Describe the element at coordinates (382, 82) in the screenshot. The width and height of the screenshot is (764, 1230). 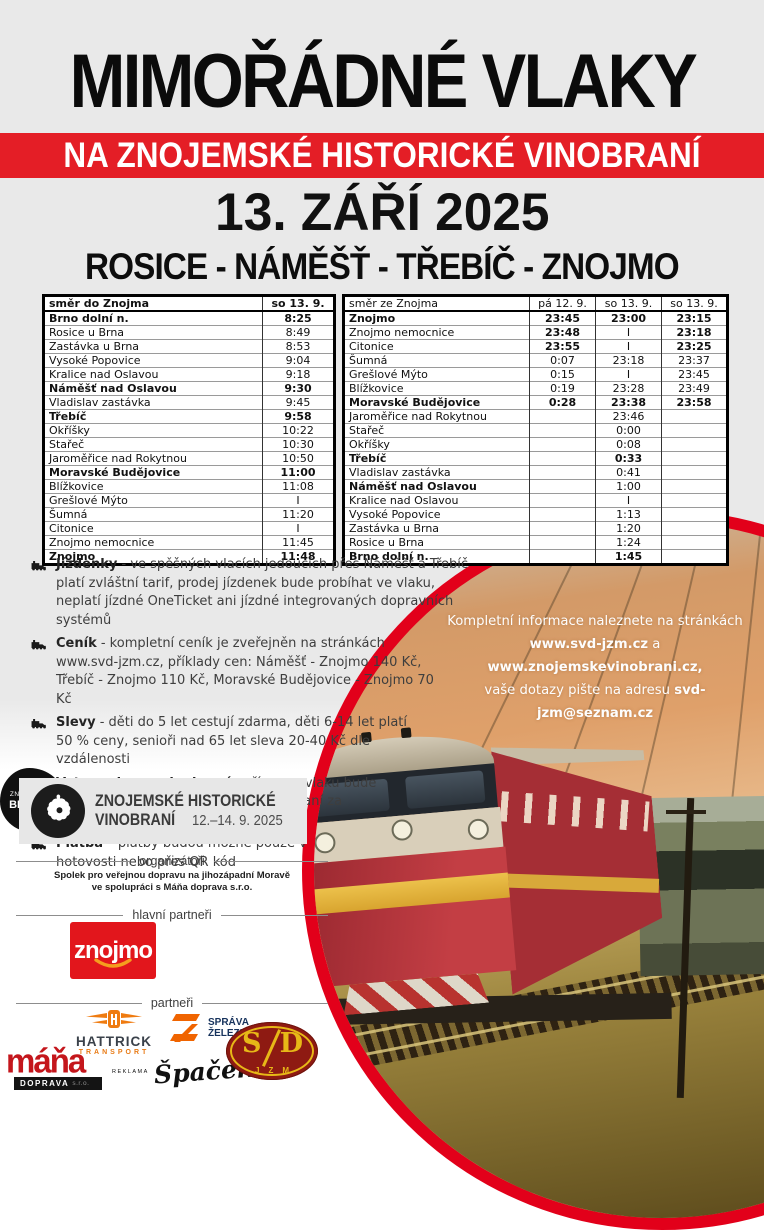
I see `poster-title: MIMOŘÁDNÉ VLAKY` at that location.